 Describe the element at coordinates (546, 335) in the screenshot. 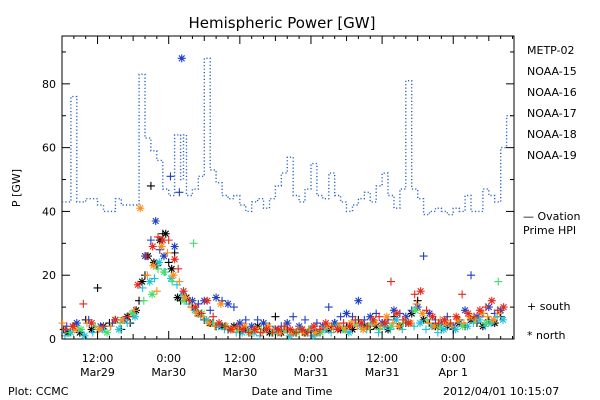

I see `legend-marker-north: * north` at that location.